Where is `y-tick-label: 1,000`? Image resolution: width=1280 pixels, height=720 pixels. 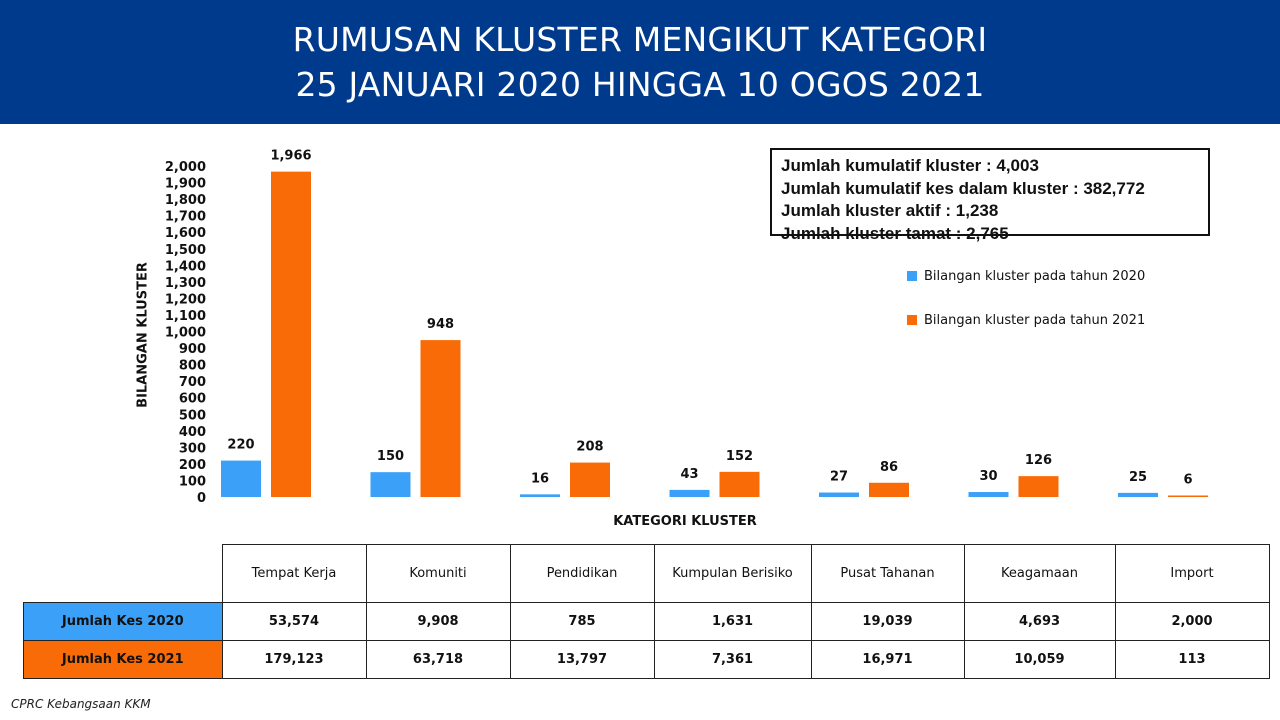 y-tick-label: 1,000 is located at coordinates (185, 333).